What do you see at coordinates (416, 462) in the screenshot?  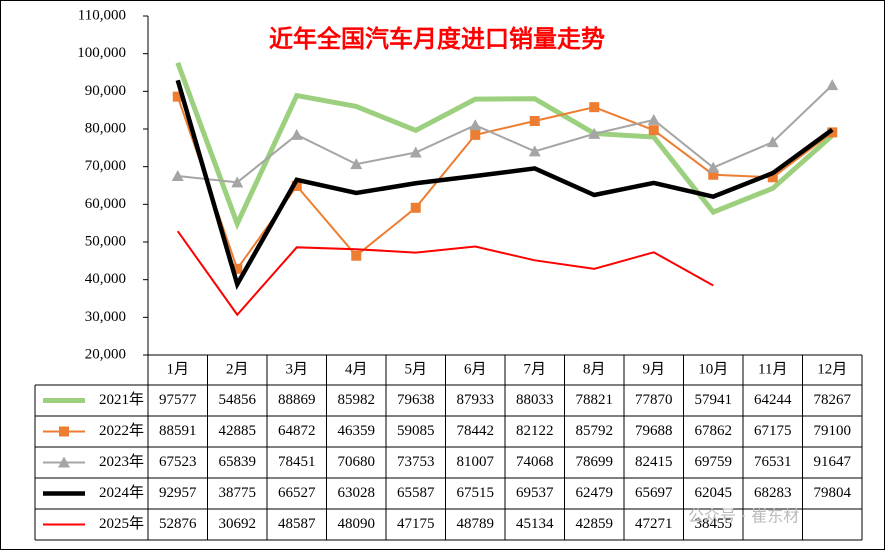 I see `table-cell: 73753` at bounding box center [416, 462].